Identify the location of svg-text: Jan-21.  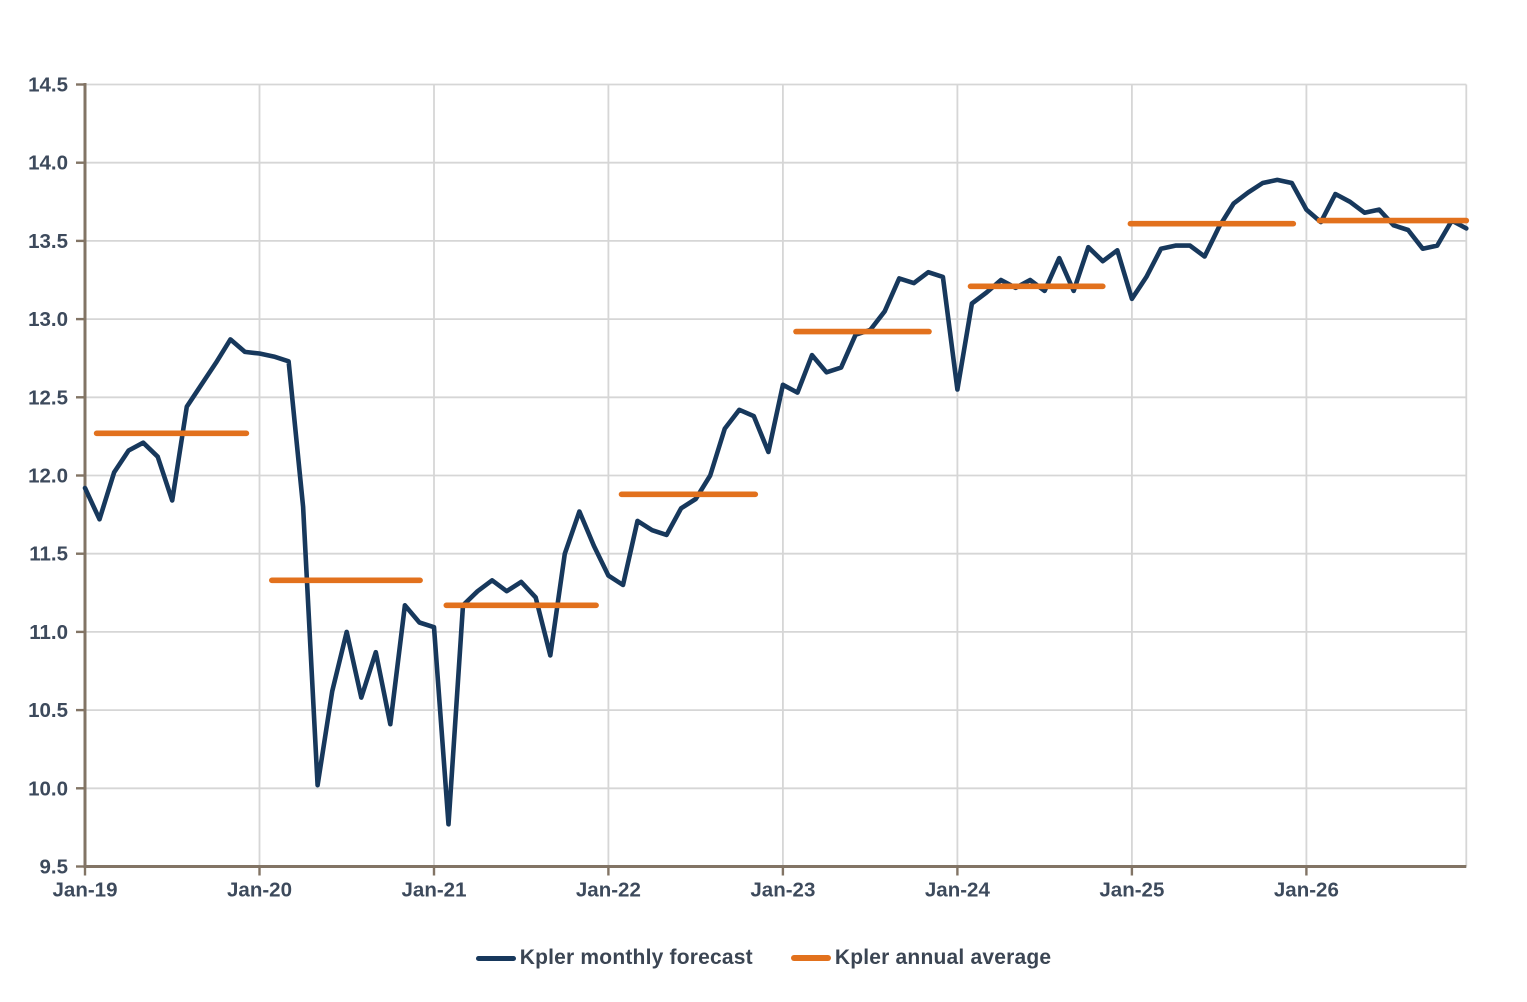
(434, 890).